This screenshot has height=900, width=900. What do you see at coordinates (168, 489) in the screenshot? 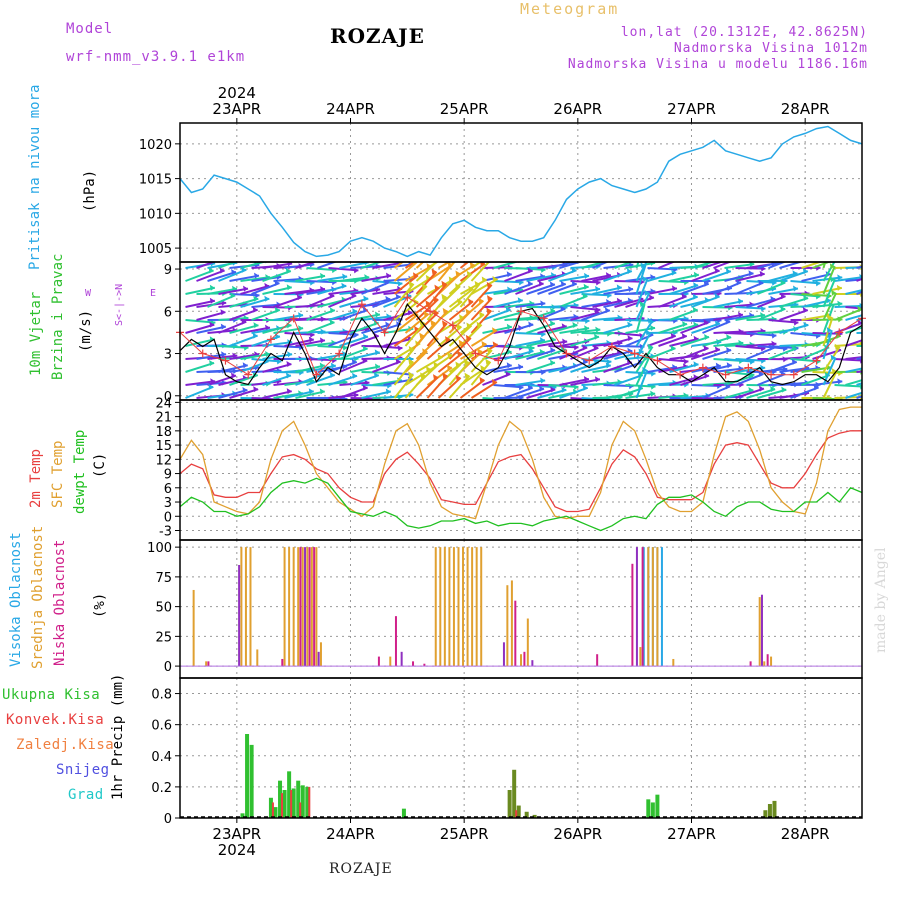
I see `temp-tick-label: 6` at bounding box center [168, 489].